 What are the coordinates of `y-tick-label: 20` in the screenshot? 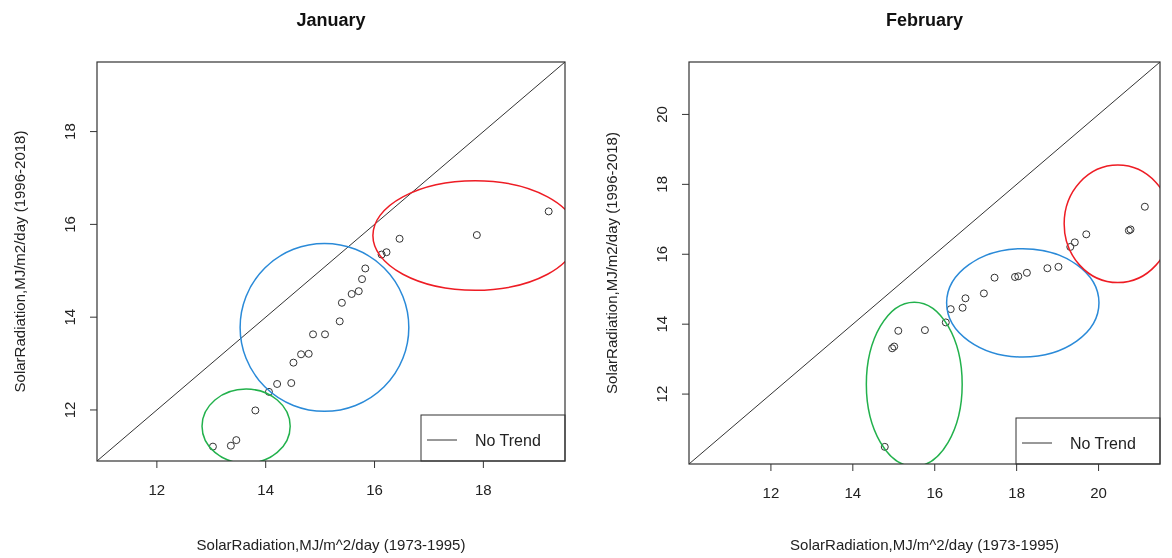 It's located at (661, 114).